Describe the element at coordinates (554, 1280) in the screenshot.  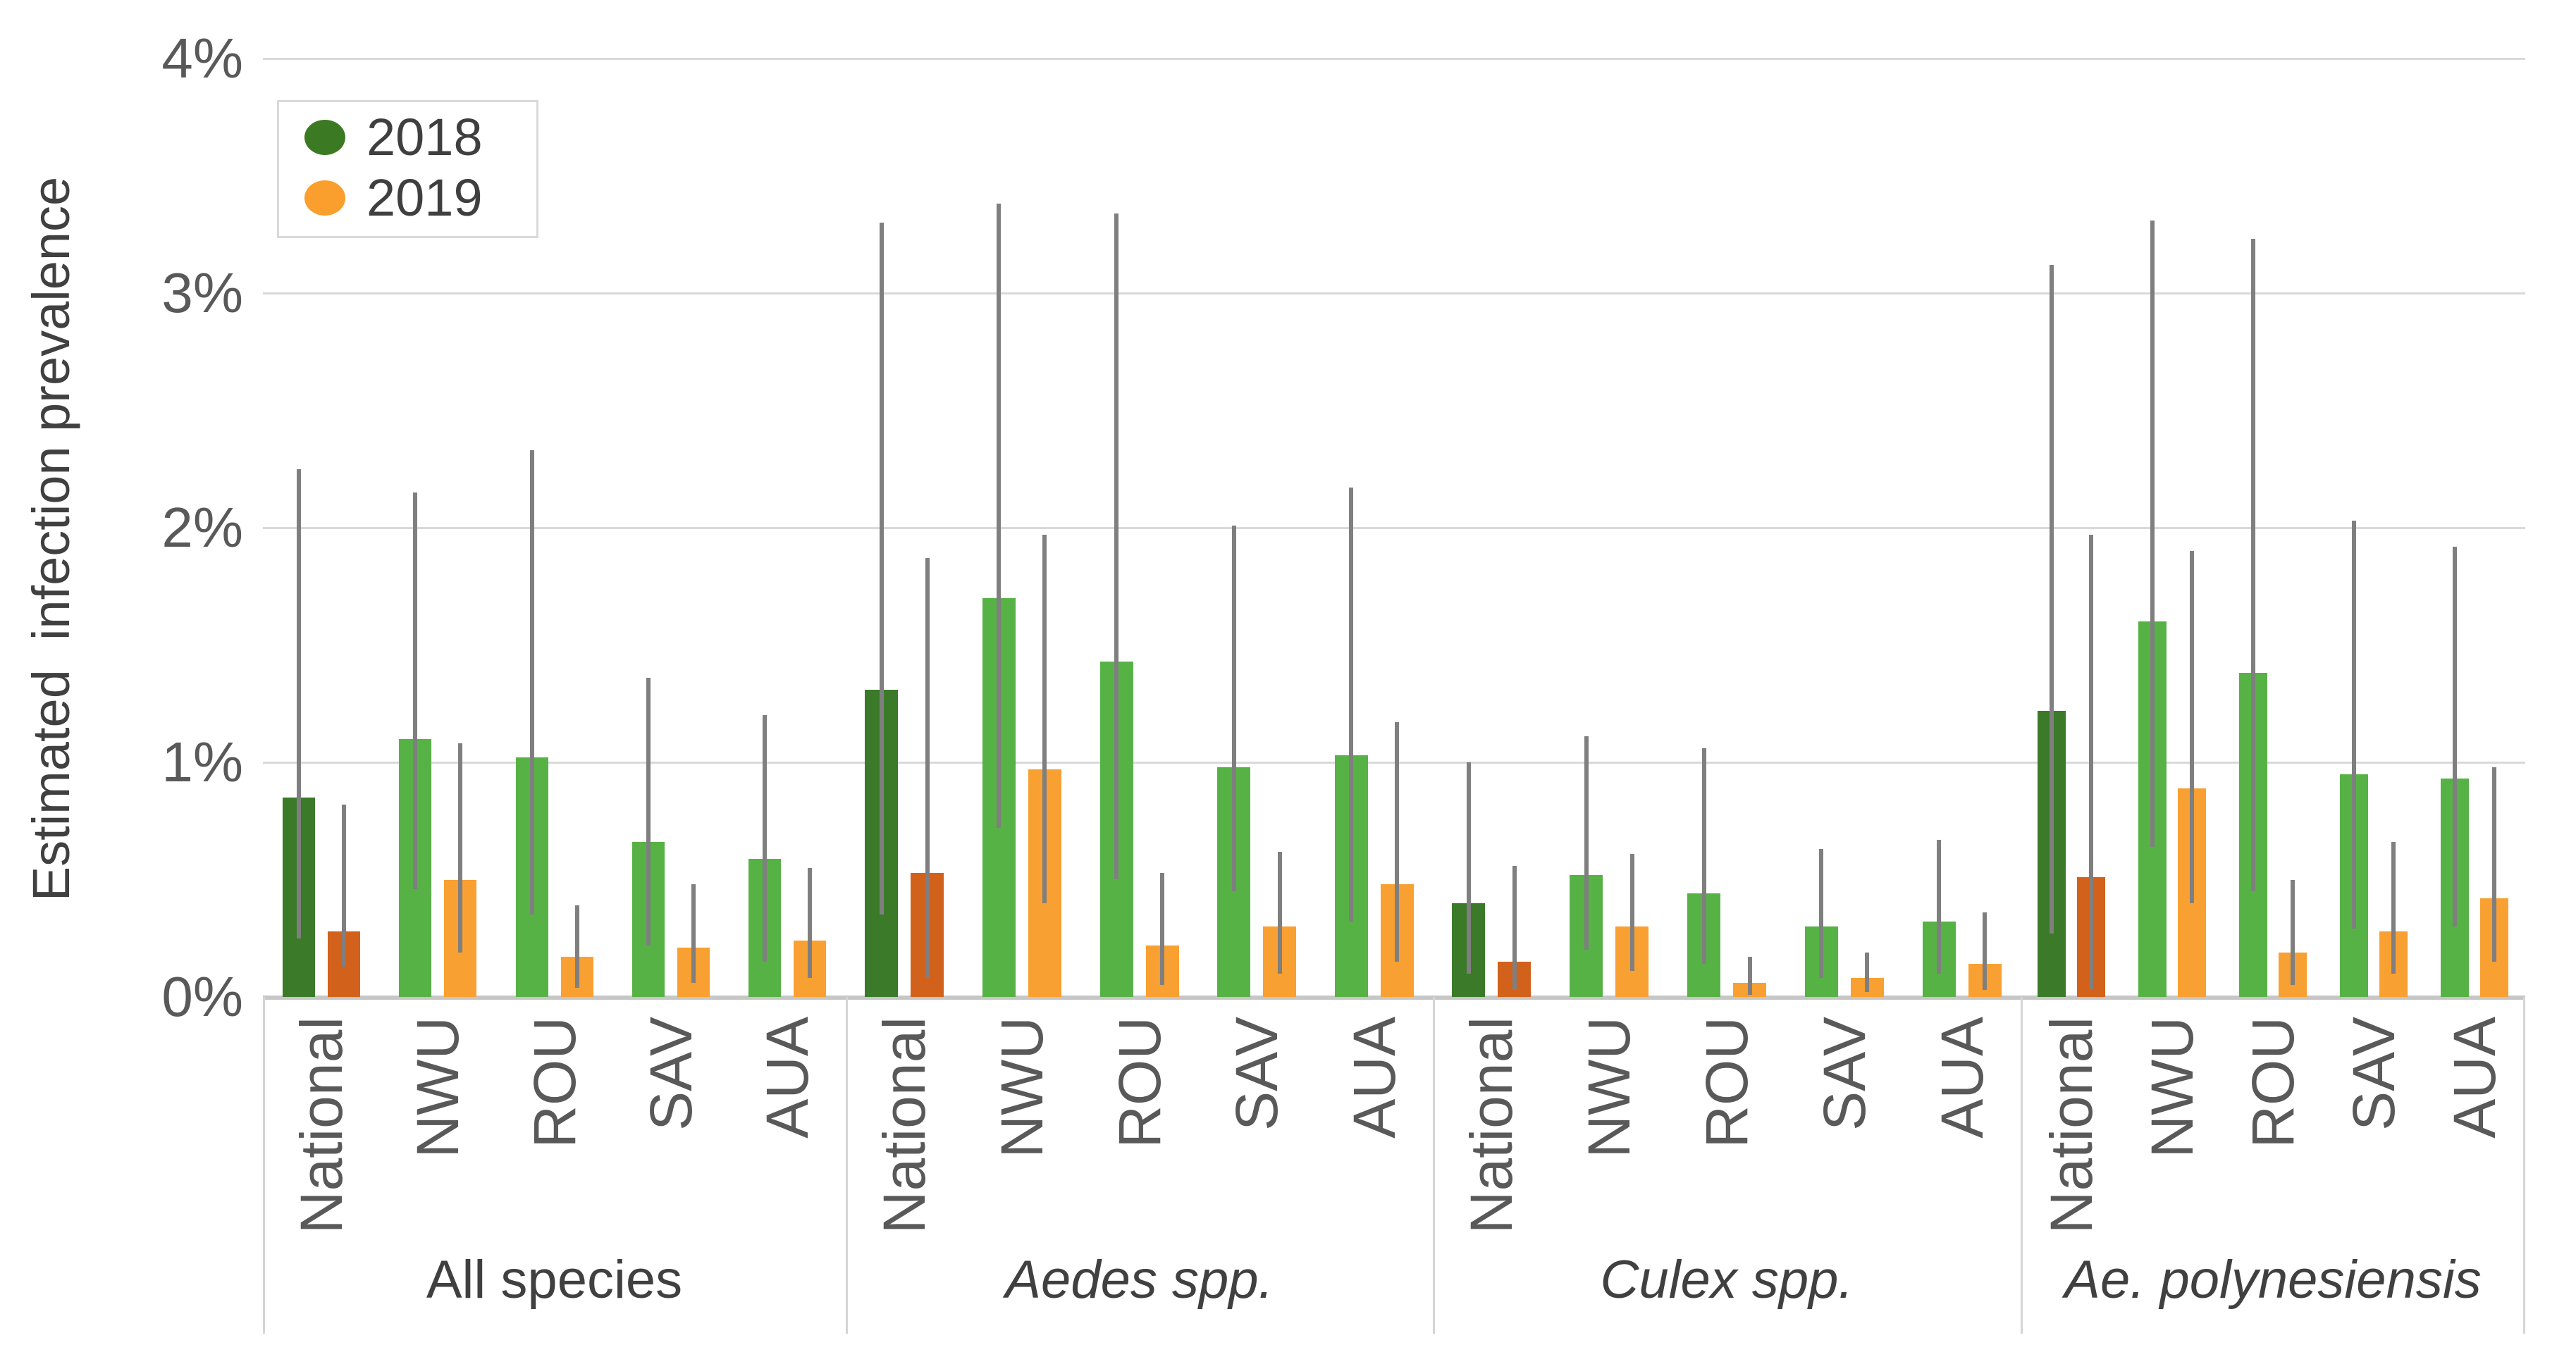
I see `group-label-All-species: All species` at that location.